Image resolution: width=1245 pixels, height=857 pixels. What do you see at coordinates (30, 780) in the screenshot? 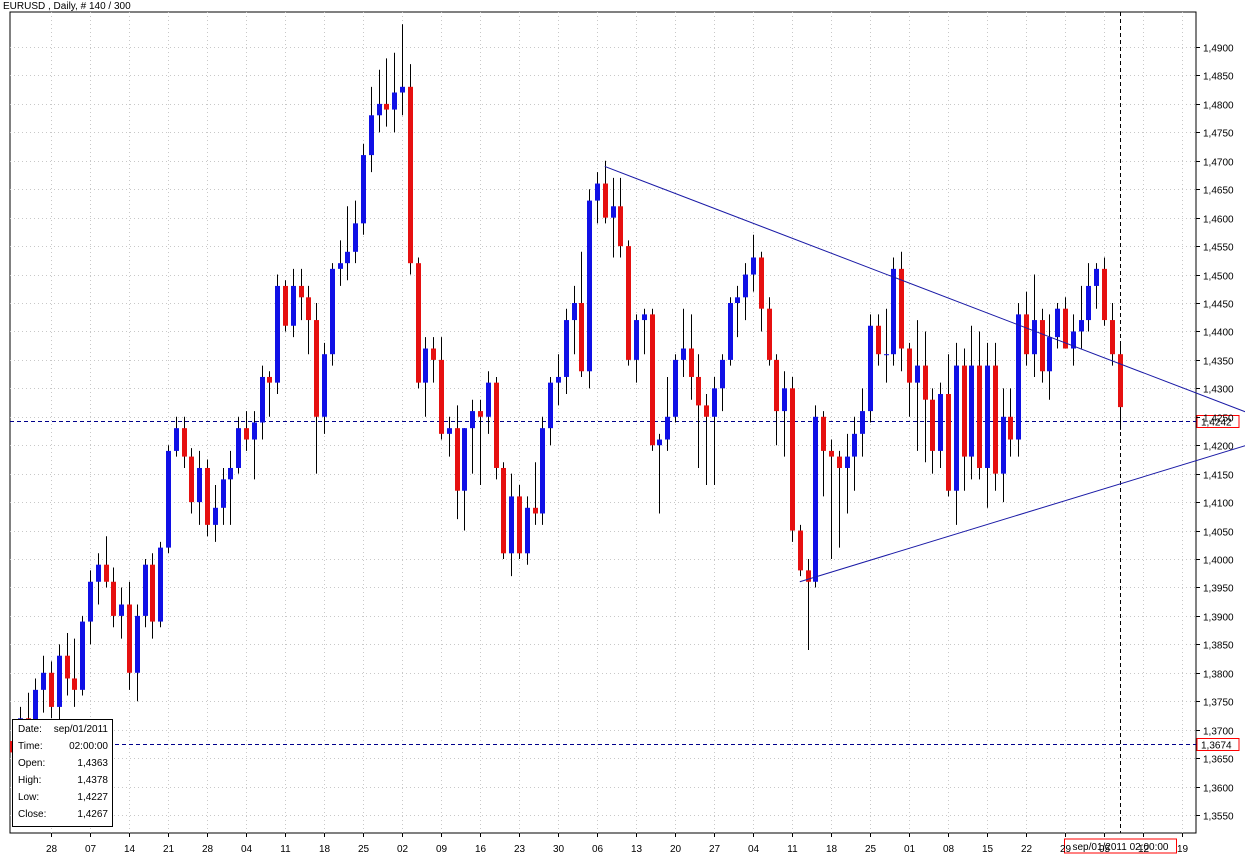
I see `info-key: High:` at bounding box center [30, 780].